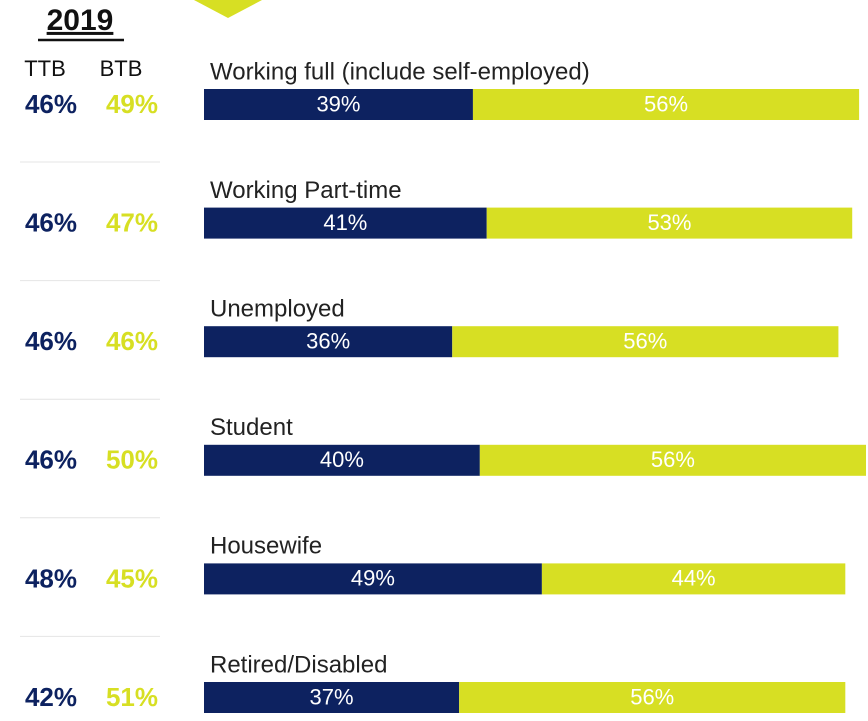  I want to click on summary-value: 50%, so click(132, 460).